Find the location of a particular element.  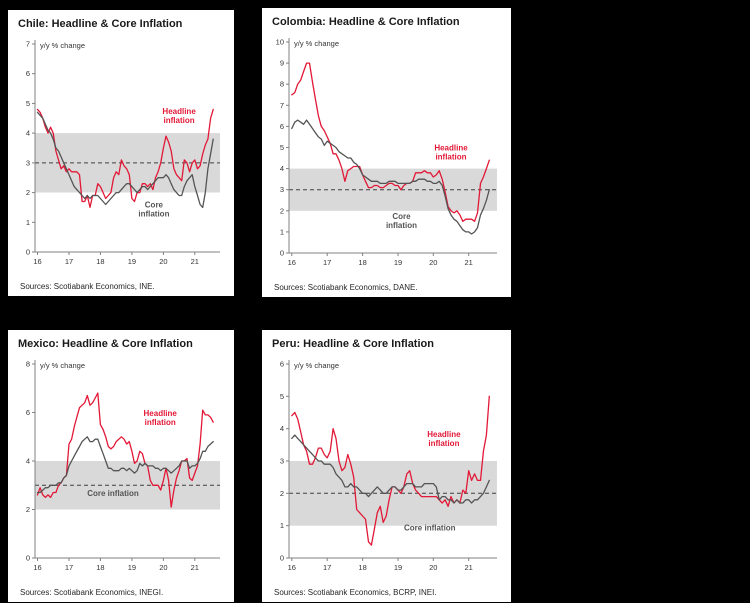

svg-text: 10 is located at coordinates (280, 42).